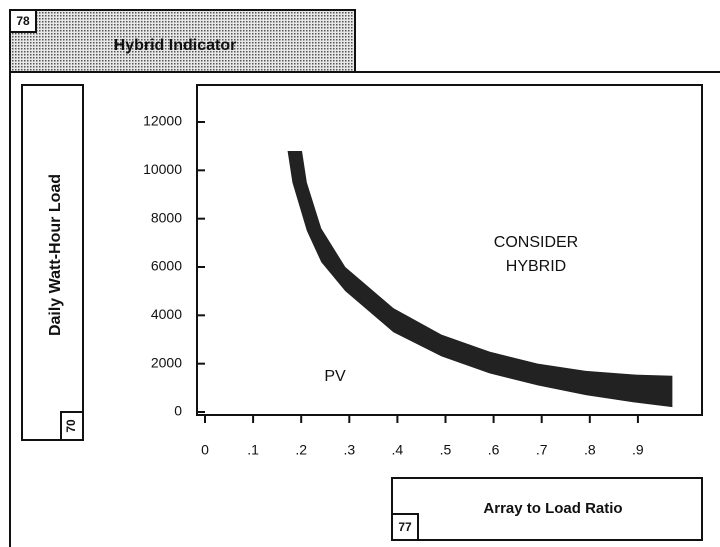  What do you see at coordinates (253, 450) in the screenshot?
I see `x-tick-label: .1` at bounding box center [253, 450].